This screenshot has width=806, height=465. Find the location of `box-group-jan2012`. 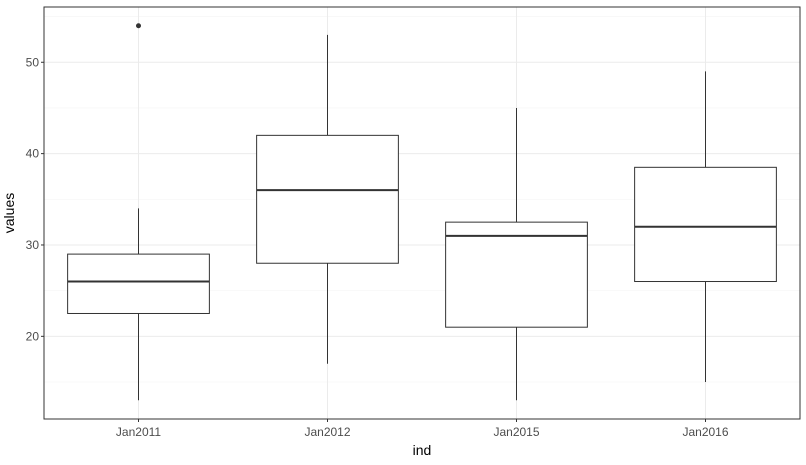

box-group-jan2012 is located at coordinates (327, 199).